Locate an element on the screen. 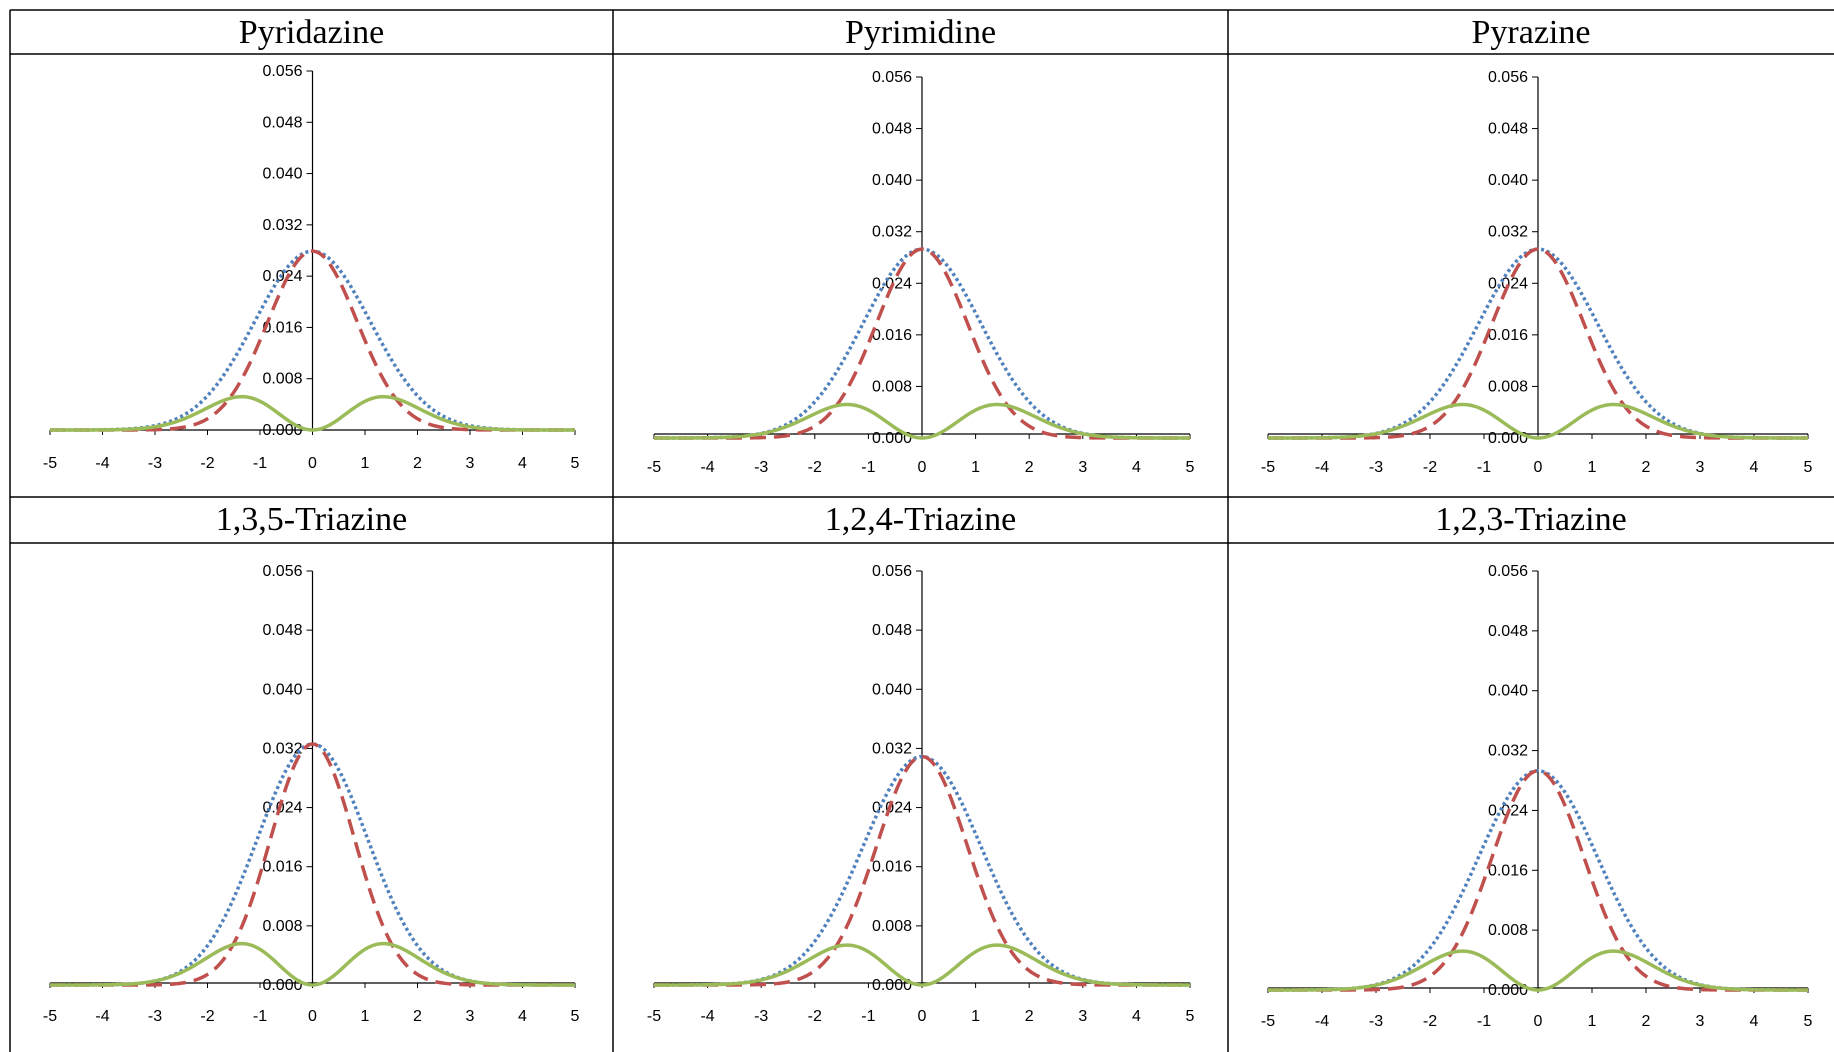 This screenshot has height=1052, width=1834. series-line-dashed is located at coordinates (922, 870).